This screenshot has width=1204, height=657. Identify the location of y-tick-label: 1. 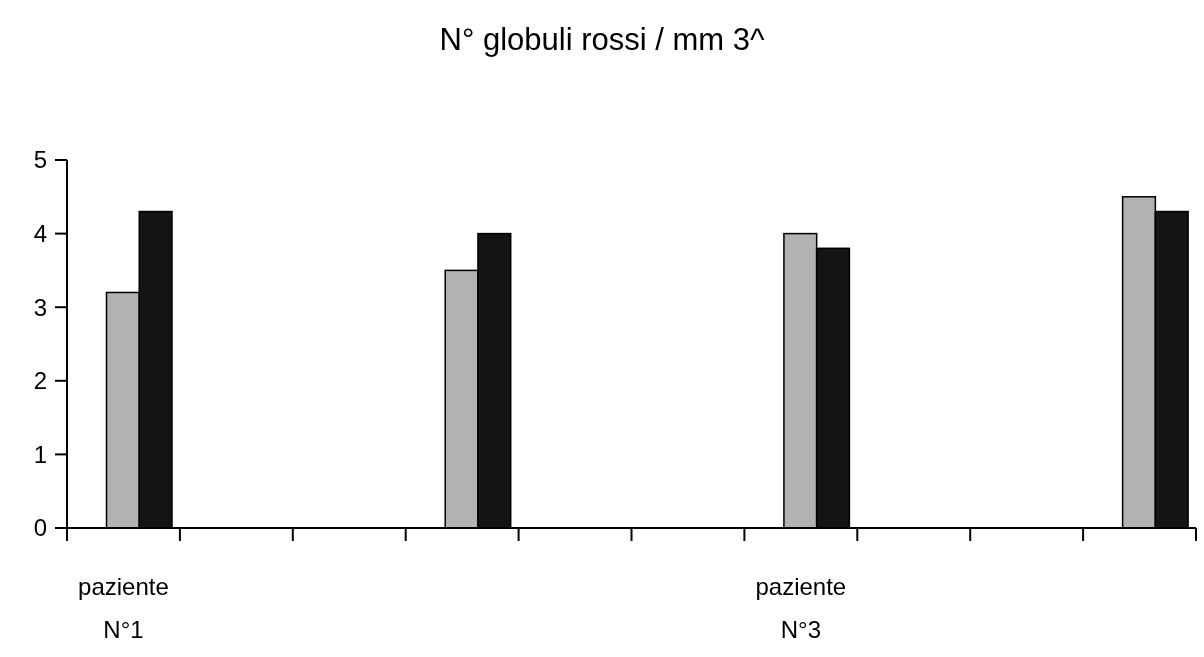
(40, 454).